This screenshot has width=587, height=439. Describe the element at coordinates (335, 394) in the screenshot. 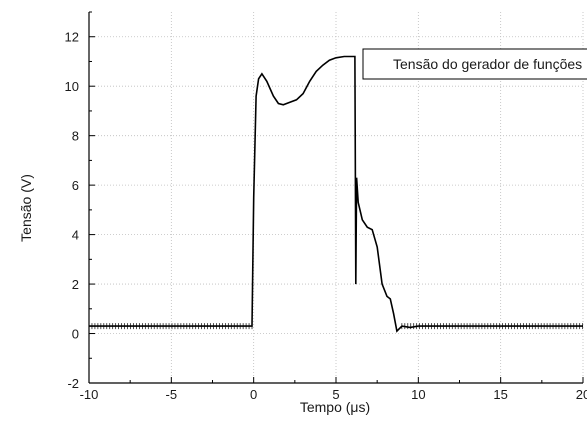

I see `x-tick-label: 5` at that location.